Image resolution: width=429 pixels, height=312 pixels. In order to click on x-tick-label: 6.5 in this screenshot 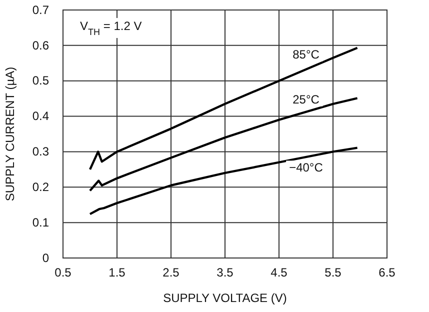, I will do `click(387, 273)`.